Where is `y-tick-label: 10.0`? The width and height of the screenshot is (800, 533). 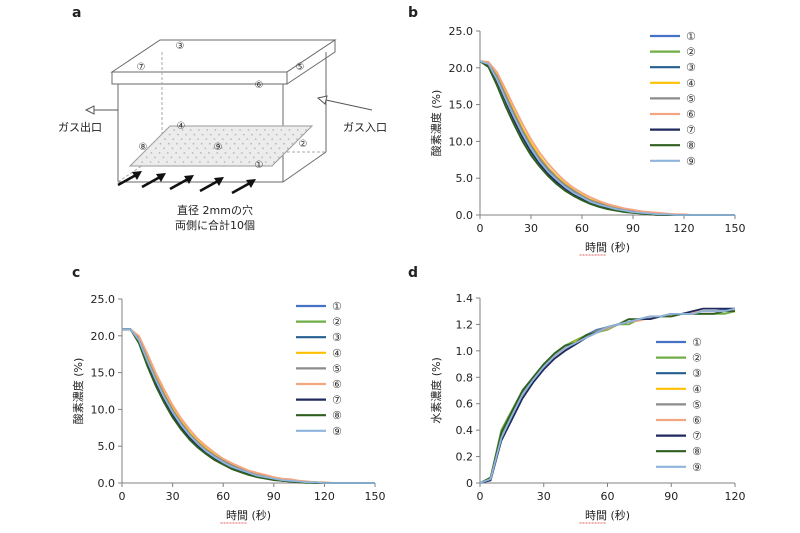
y-tick-label: 10.0 is located at coordinates (103, 409).